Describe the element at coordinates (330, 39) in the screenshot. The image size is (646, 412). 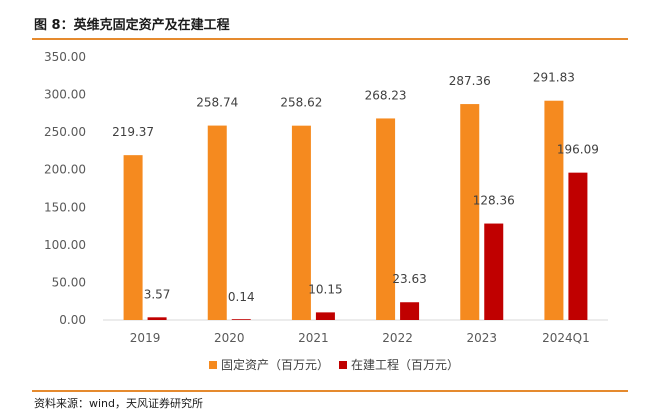
I see `title-divider` at that location.